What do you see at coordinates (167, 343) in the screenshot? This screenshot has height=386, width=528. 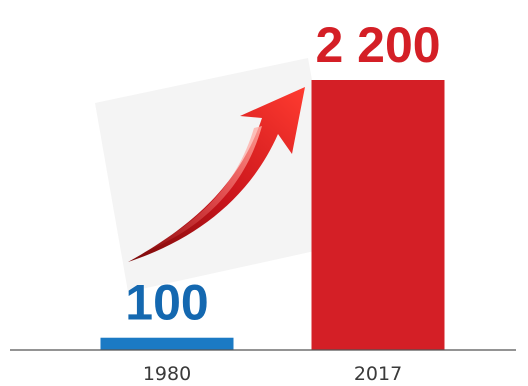 I see `bar-1980` at bounding box center [167, 343].